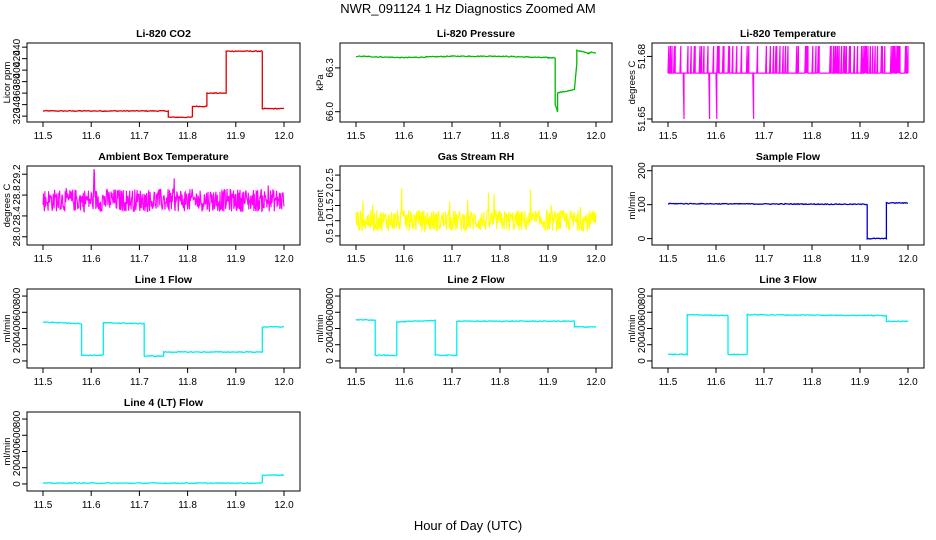  I want to click on panel-title: Line 1 Flow, so click(164, 280).